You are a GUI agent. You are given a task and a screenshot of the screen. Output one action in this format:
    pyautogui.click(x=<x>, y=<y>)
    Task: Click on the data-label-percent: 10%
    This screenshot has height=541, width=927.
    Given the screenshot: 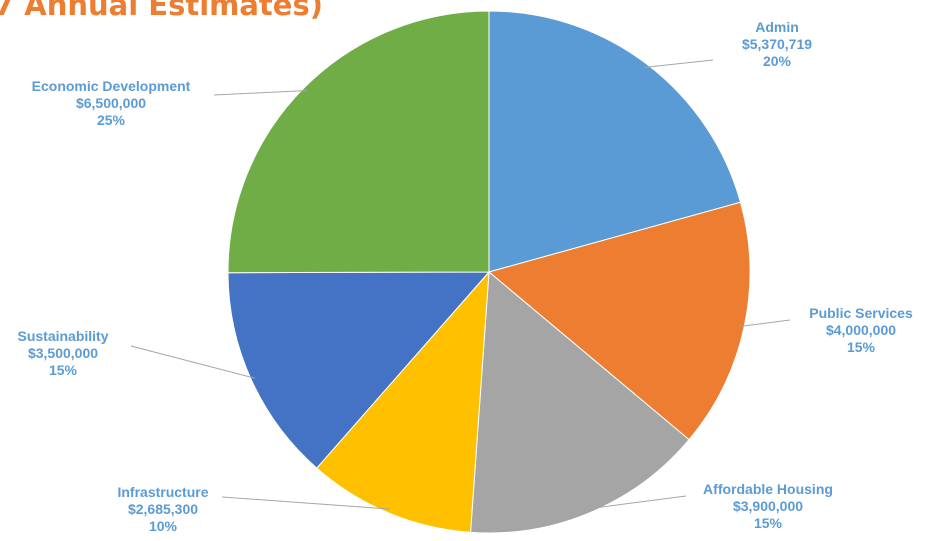 What is the action you would take?
    pyautogui.click(x=163, y=526)
    